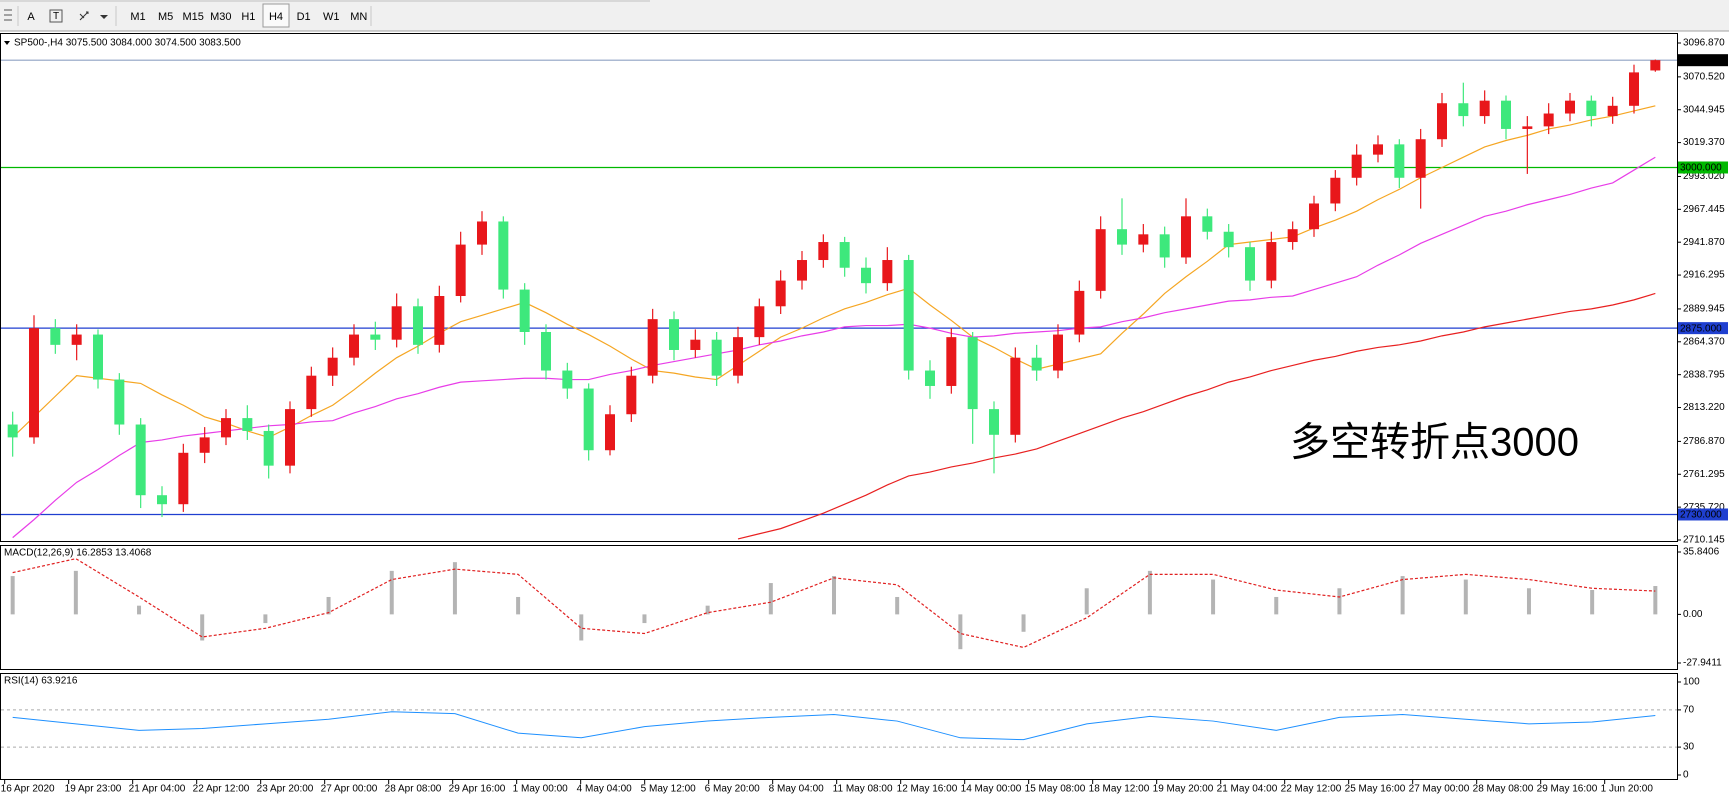  Describe the element at coordinates (1704, 176) in the screenshot. I see `y-tick-label: 2993.020` at that location.